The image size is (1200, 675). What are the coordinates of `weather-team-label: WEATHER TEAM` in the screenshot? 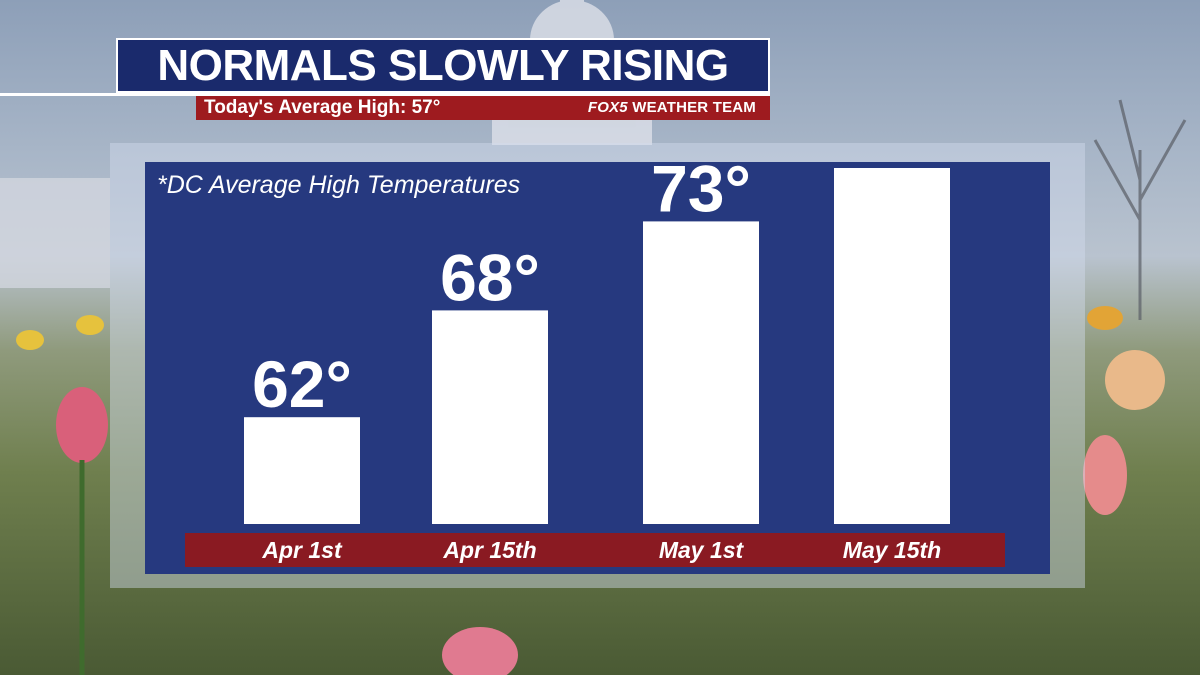 It's located at (694, 107).